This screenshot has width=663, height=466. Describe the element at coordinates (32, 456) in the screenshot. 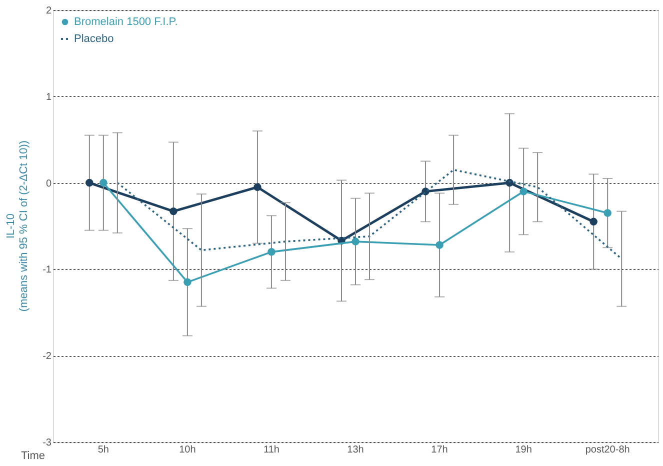

I see `x-axis-title: Time` at that location.